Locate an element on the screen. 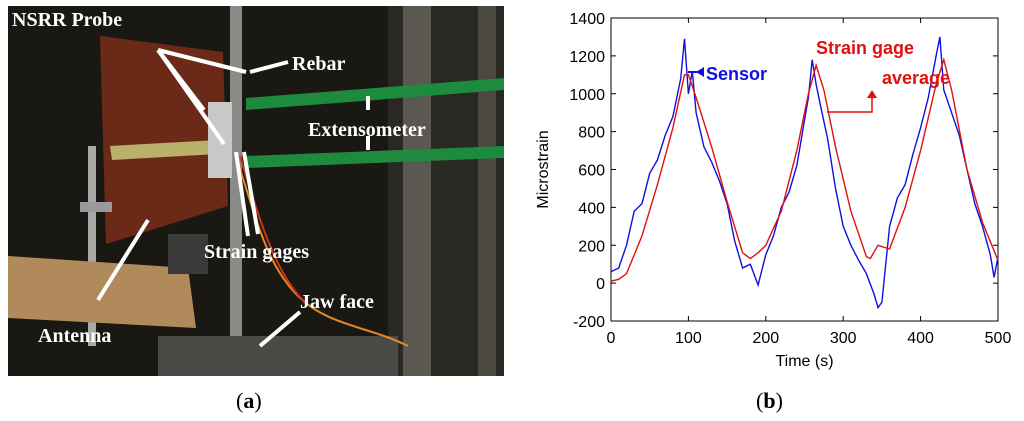 The height and width of the screenshot is (421, 1024). x-tick-label: 500 is located at coordinates (998, 338).